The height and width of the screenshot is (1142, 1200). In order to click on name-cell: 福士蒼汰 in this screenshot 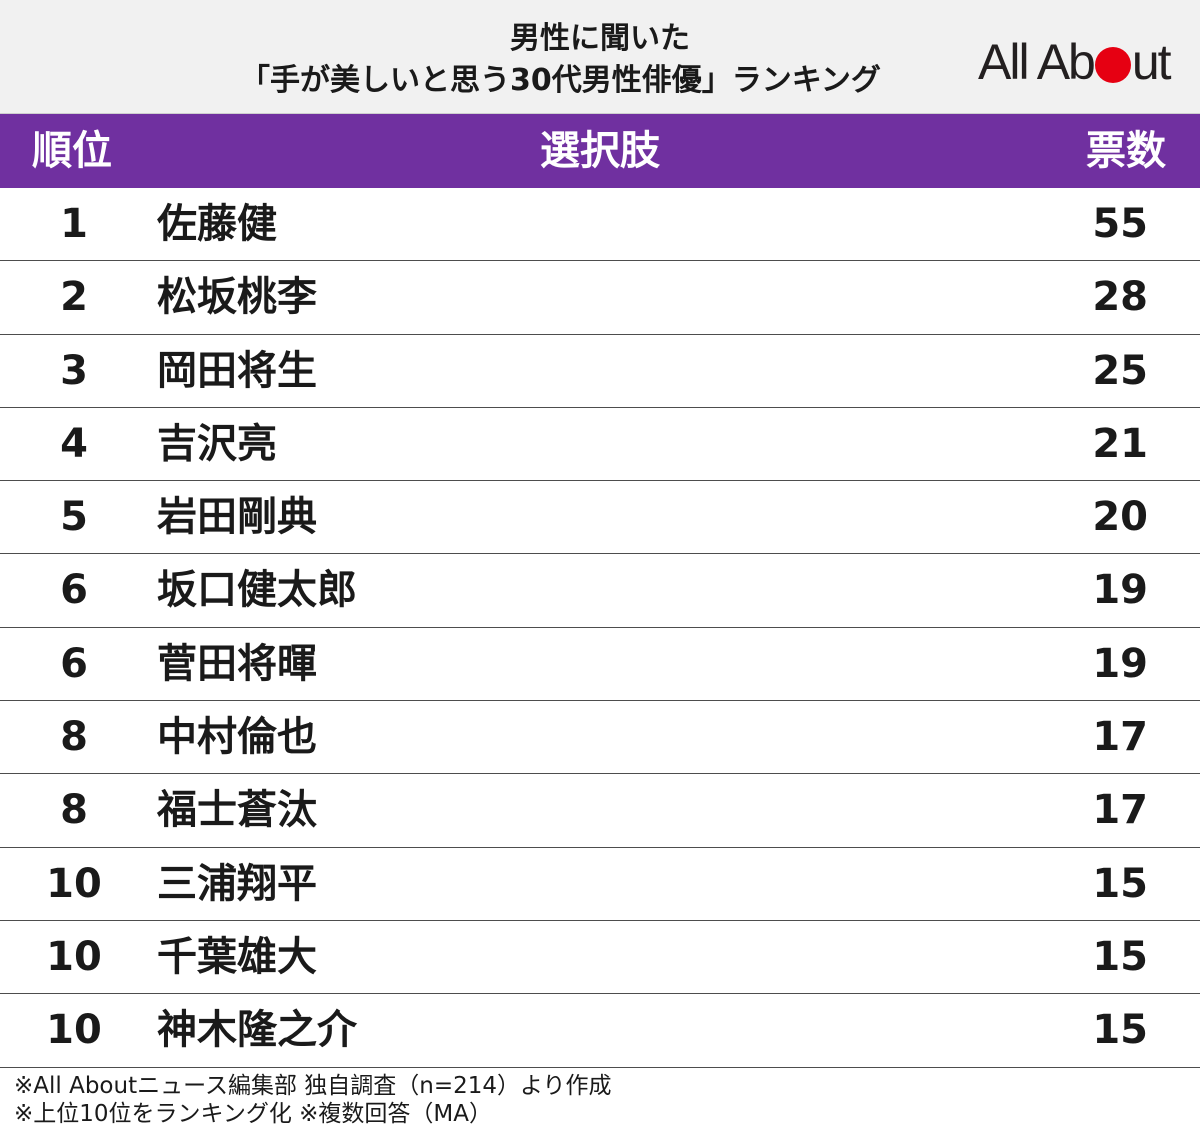, I will do `click(237, 810)`.